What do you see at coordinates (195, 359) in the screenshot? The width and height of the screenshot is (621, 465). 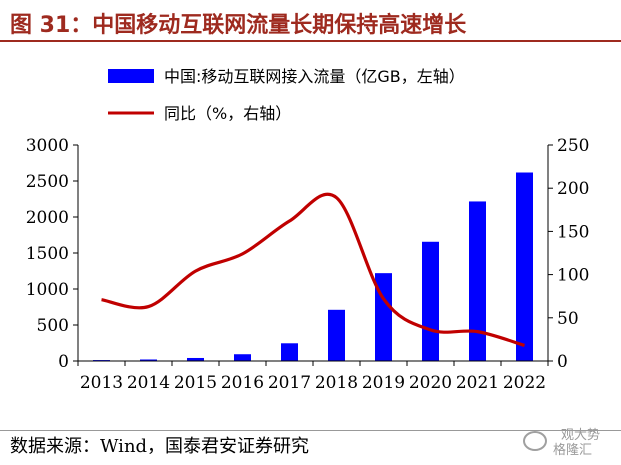 I see `bar-2015` at bounding box center [195, 359].